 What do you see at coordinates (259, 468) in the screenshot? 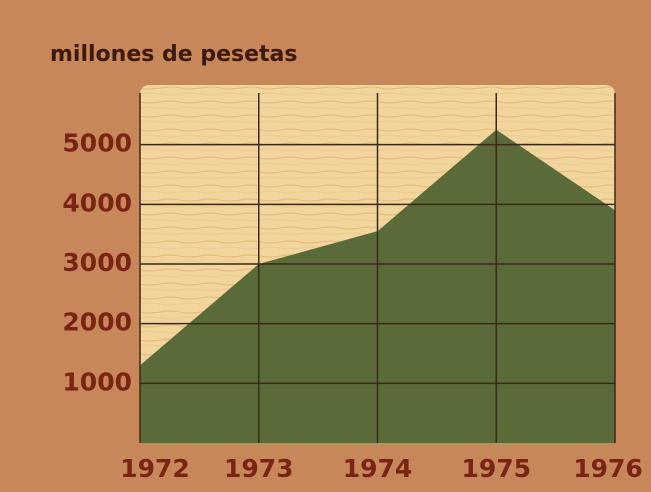
I see `x-tick-label: 1973` at bounding box center [259, 468].